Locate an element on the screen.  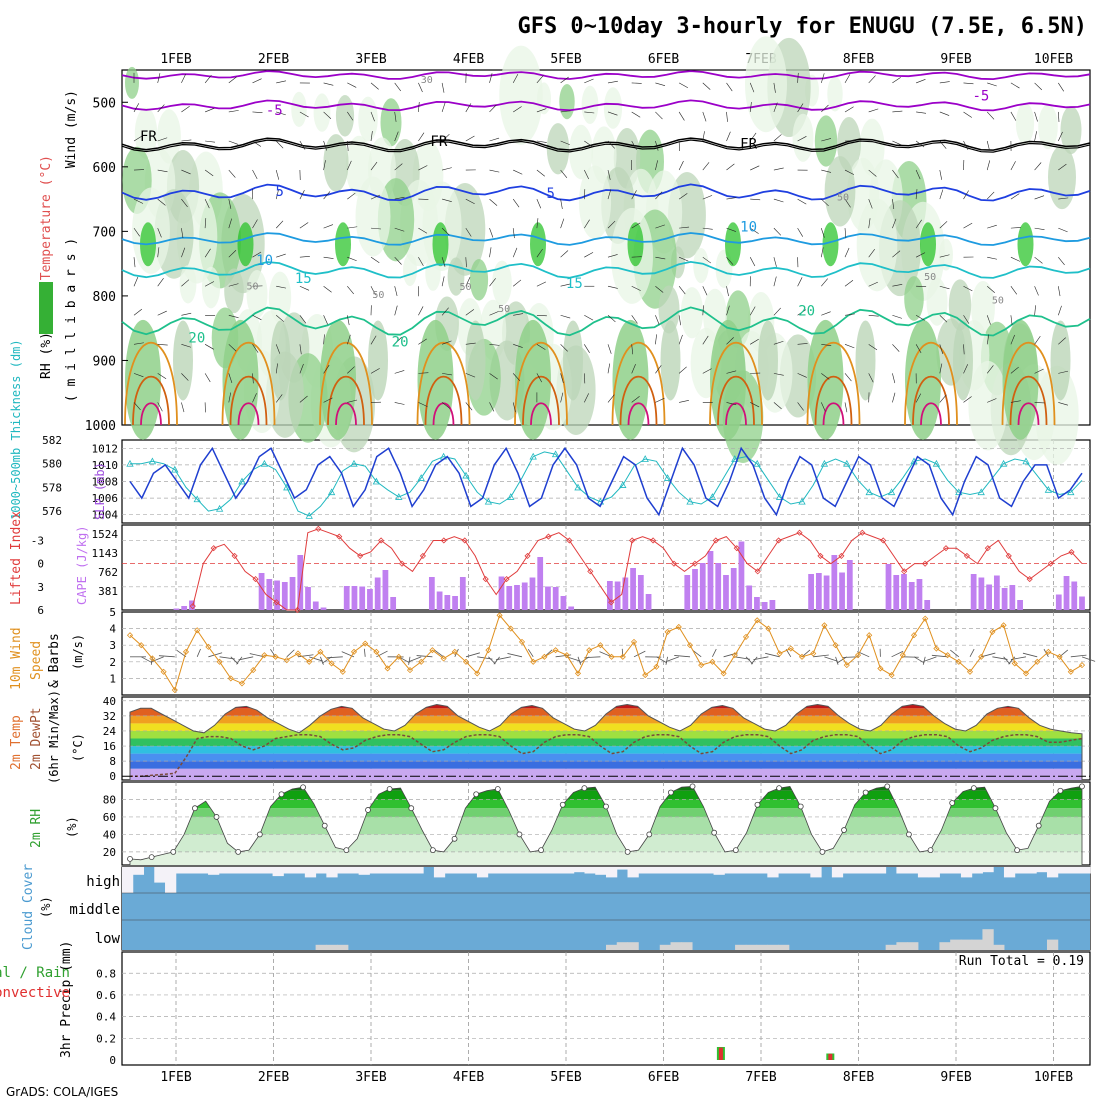
date-label-top: 9FEB is located at coordinates (955, 59).